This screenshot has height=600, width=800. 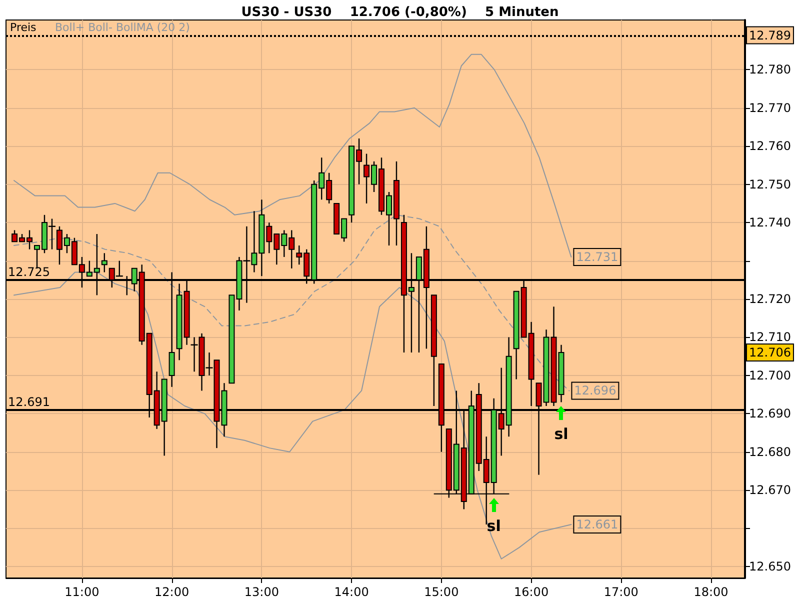 I want to click on candlestick, so click(x=104, y=262).